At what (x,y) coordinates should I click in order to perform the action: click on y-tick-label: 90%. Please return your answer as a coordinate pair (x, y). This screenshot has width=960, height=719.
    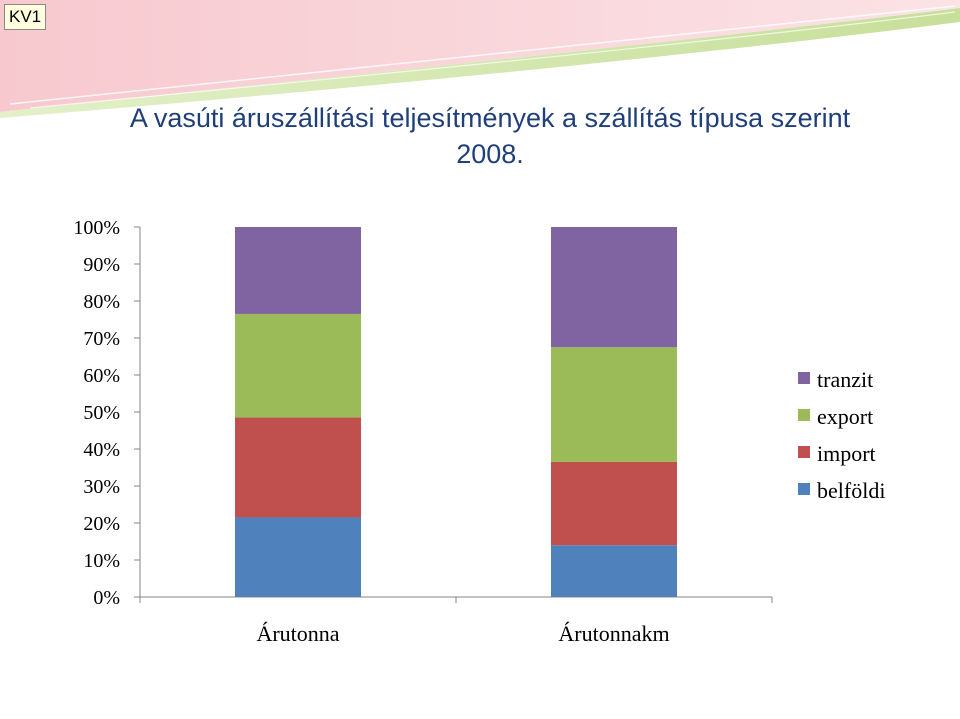
    Looking at the image, I should click on (101, 265).